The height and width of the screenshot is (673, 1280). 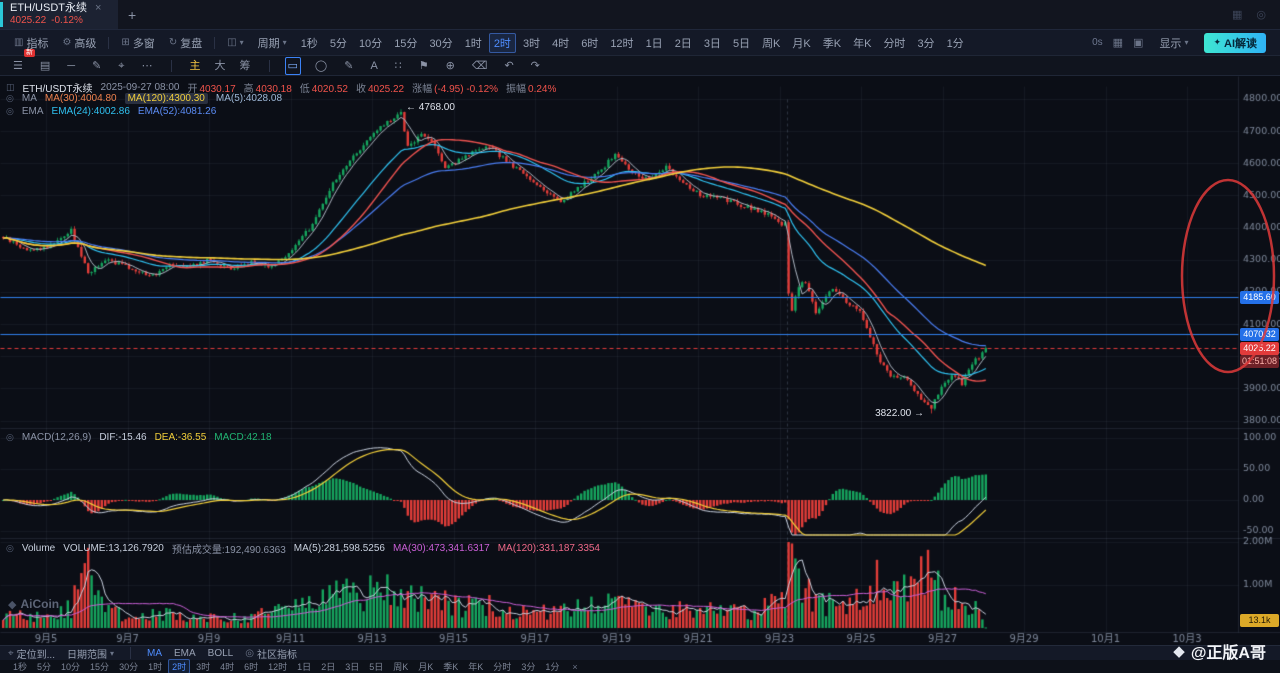 I want to click on chip-distribution-button: 筹, so click(x=245, y=65).